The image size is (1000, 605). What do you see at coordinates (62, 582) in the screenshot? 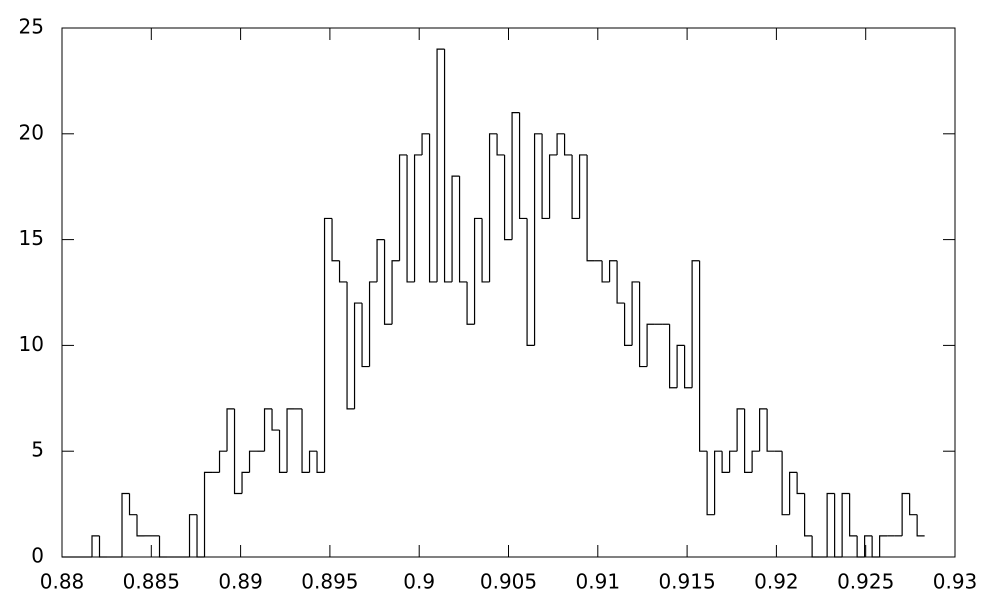
I see `x-tick-label: 0.88` at bounding box center [62, 582].